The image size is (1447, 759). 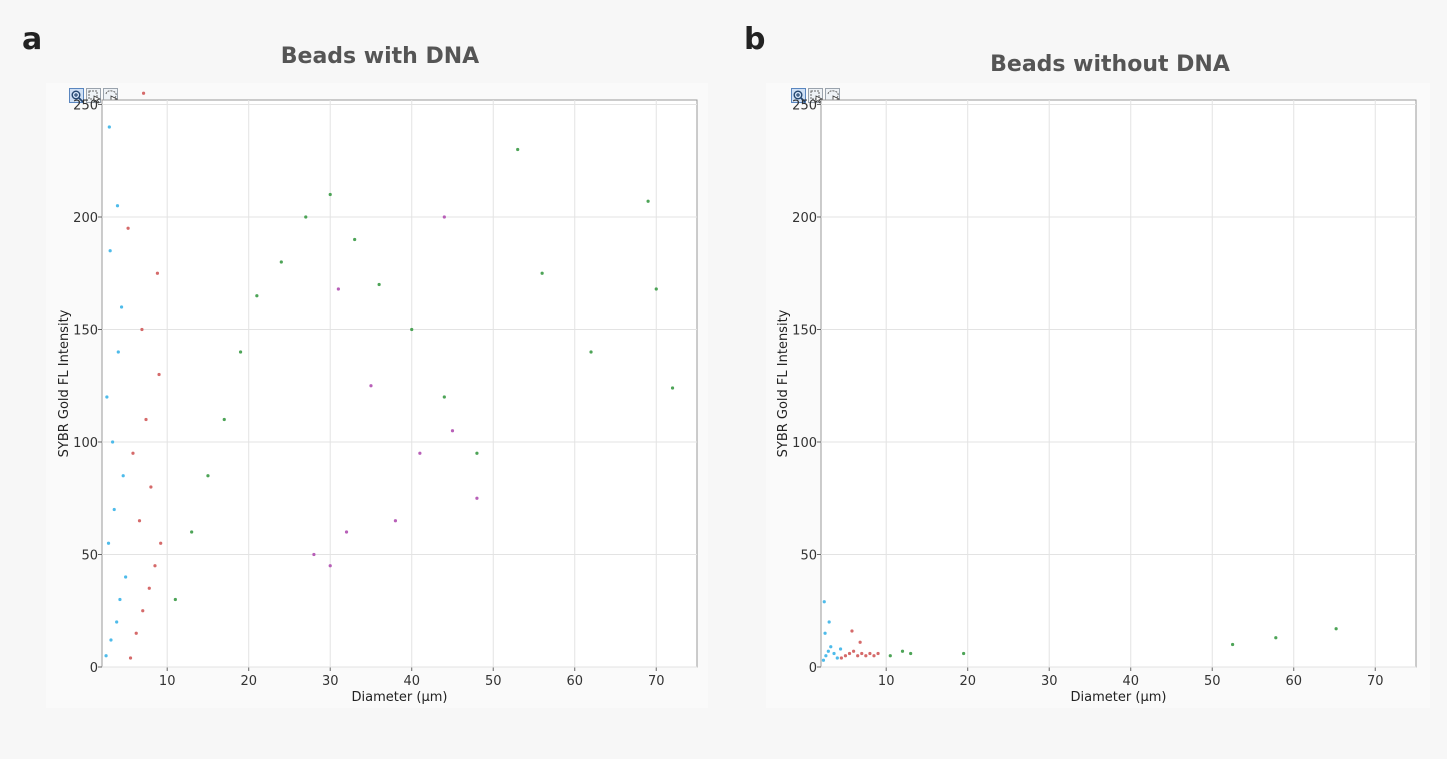 I want to click on y-tick-label: 150, so click(x=85, y=331).